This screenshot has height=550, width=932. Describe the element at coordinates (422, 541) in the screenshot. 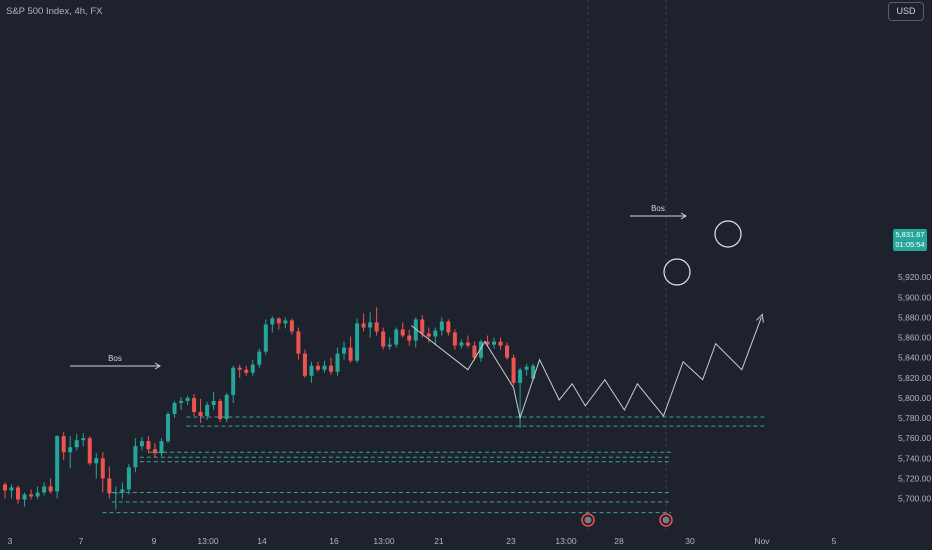

I see `time-axis: 3 7 9 13:00 14 16 13:00 21 23 13:00 28 30 Nov 5` at that location.